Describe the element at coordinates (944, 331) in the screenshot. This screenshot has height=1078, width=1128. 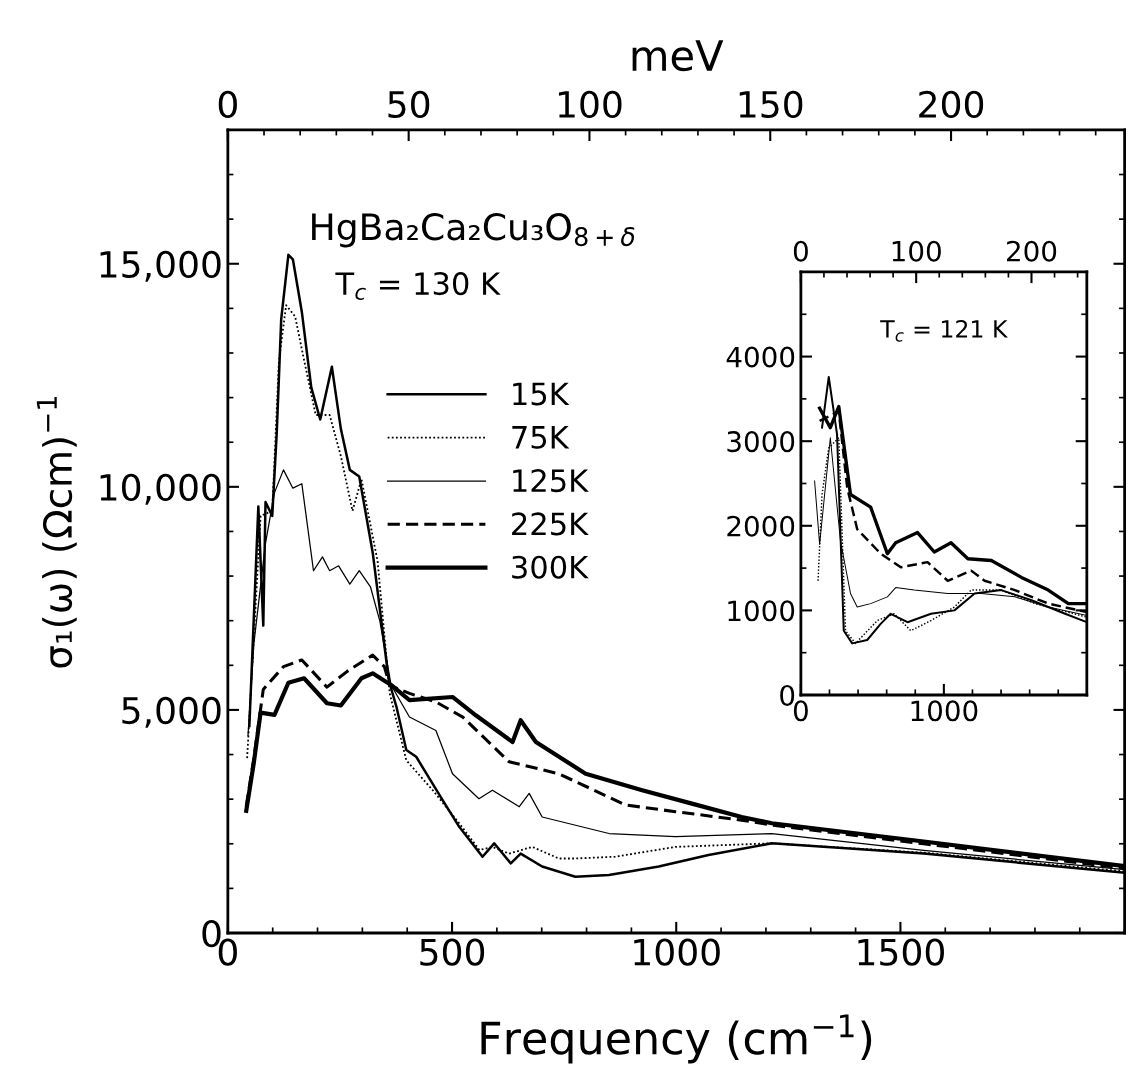
I see `annotation: T$_{c}$ = 121 K` at that location.